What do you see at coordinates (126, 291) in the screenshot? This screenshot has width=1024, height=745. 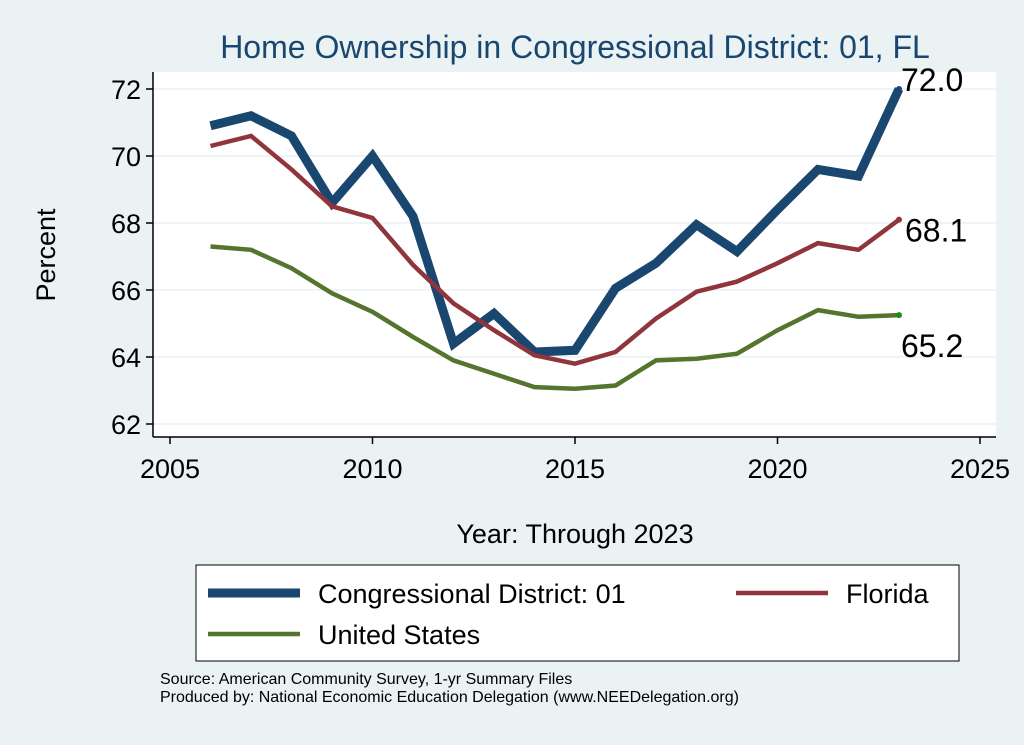 I see `y-tick-label-66: 66` at bounding box center [126, 291].